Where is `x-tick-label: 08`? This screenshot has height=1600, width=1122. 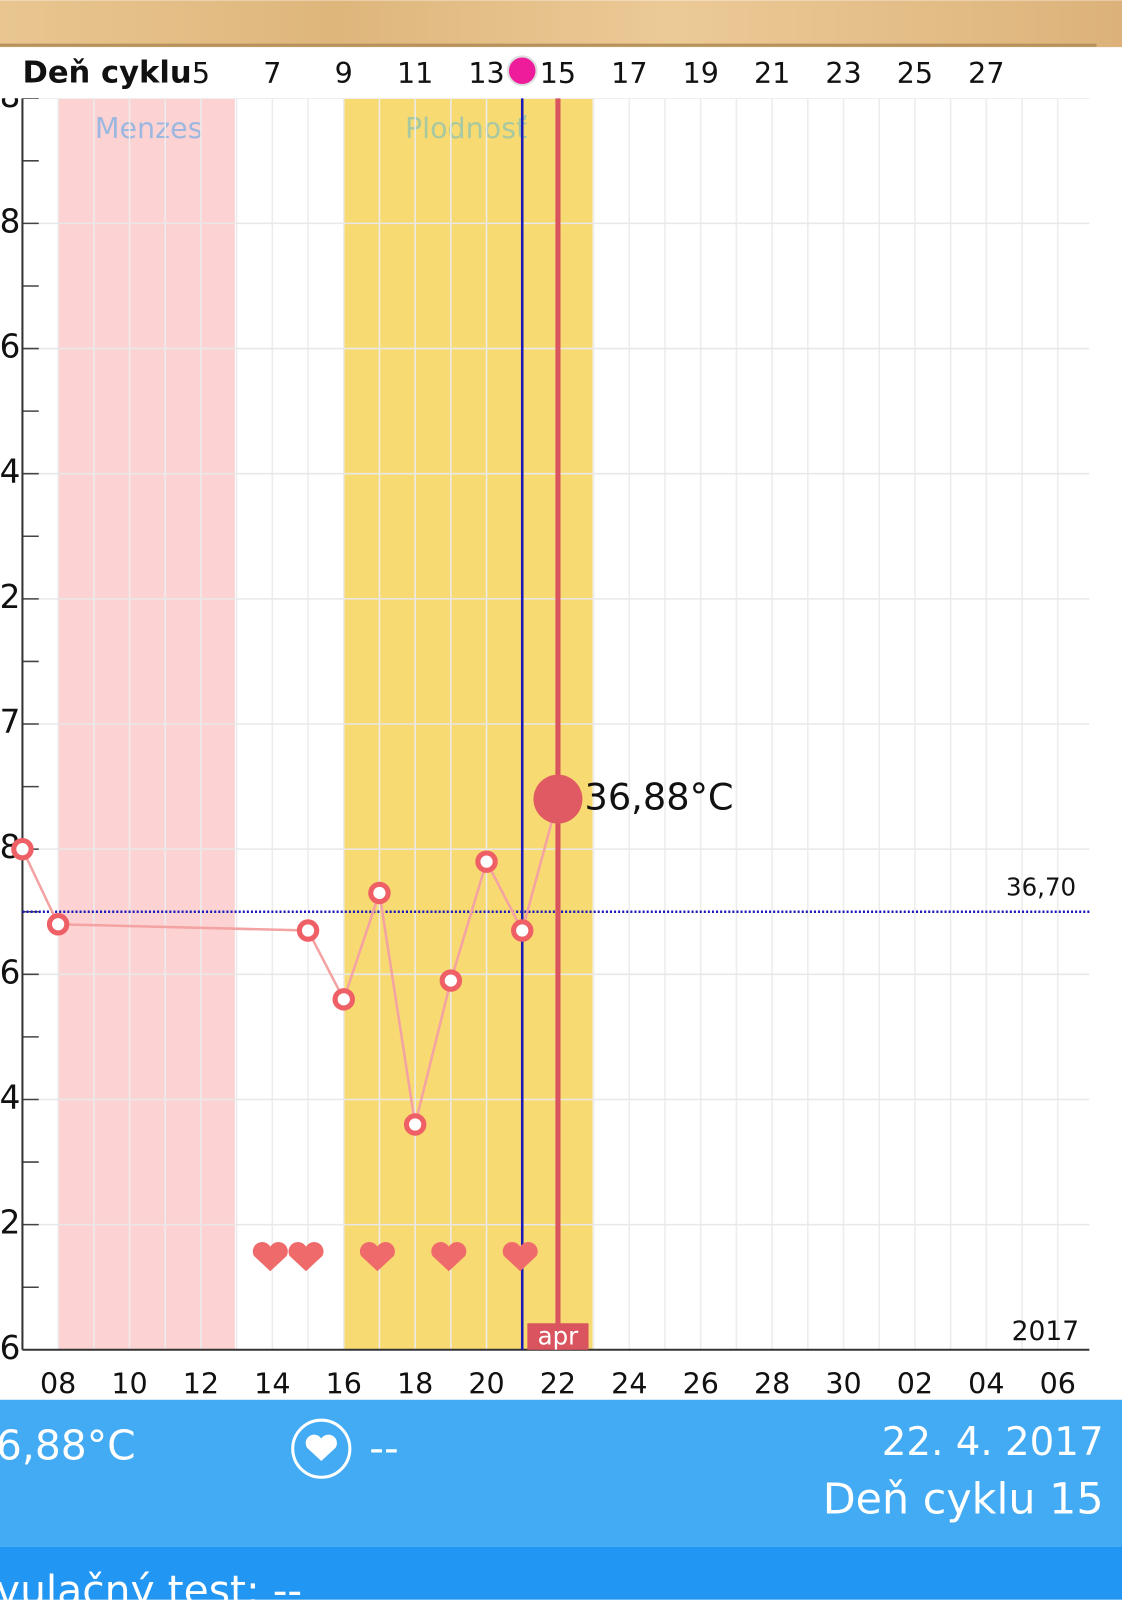
x-tick-label: 08 is located at coordinates (58, 1383).